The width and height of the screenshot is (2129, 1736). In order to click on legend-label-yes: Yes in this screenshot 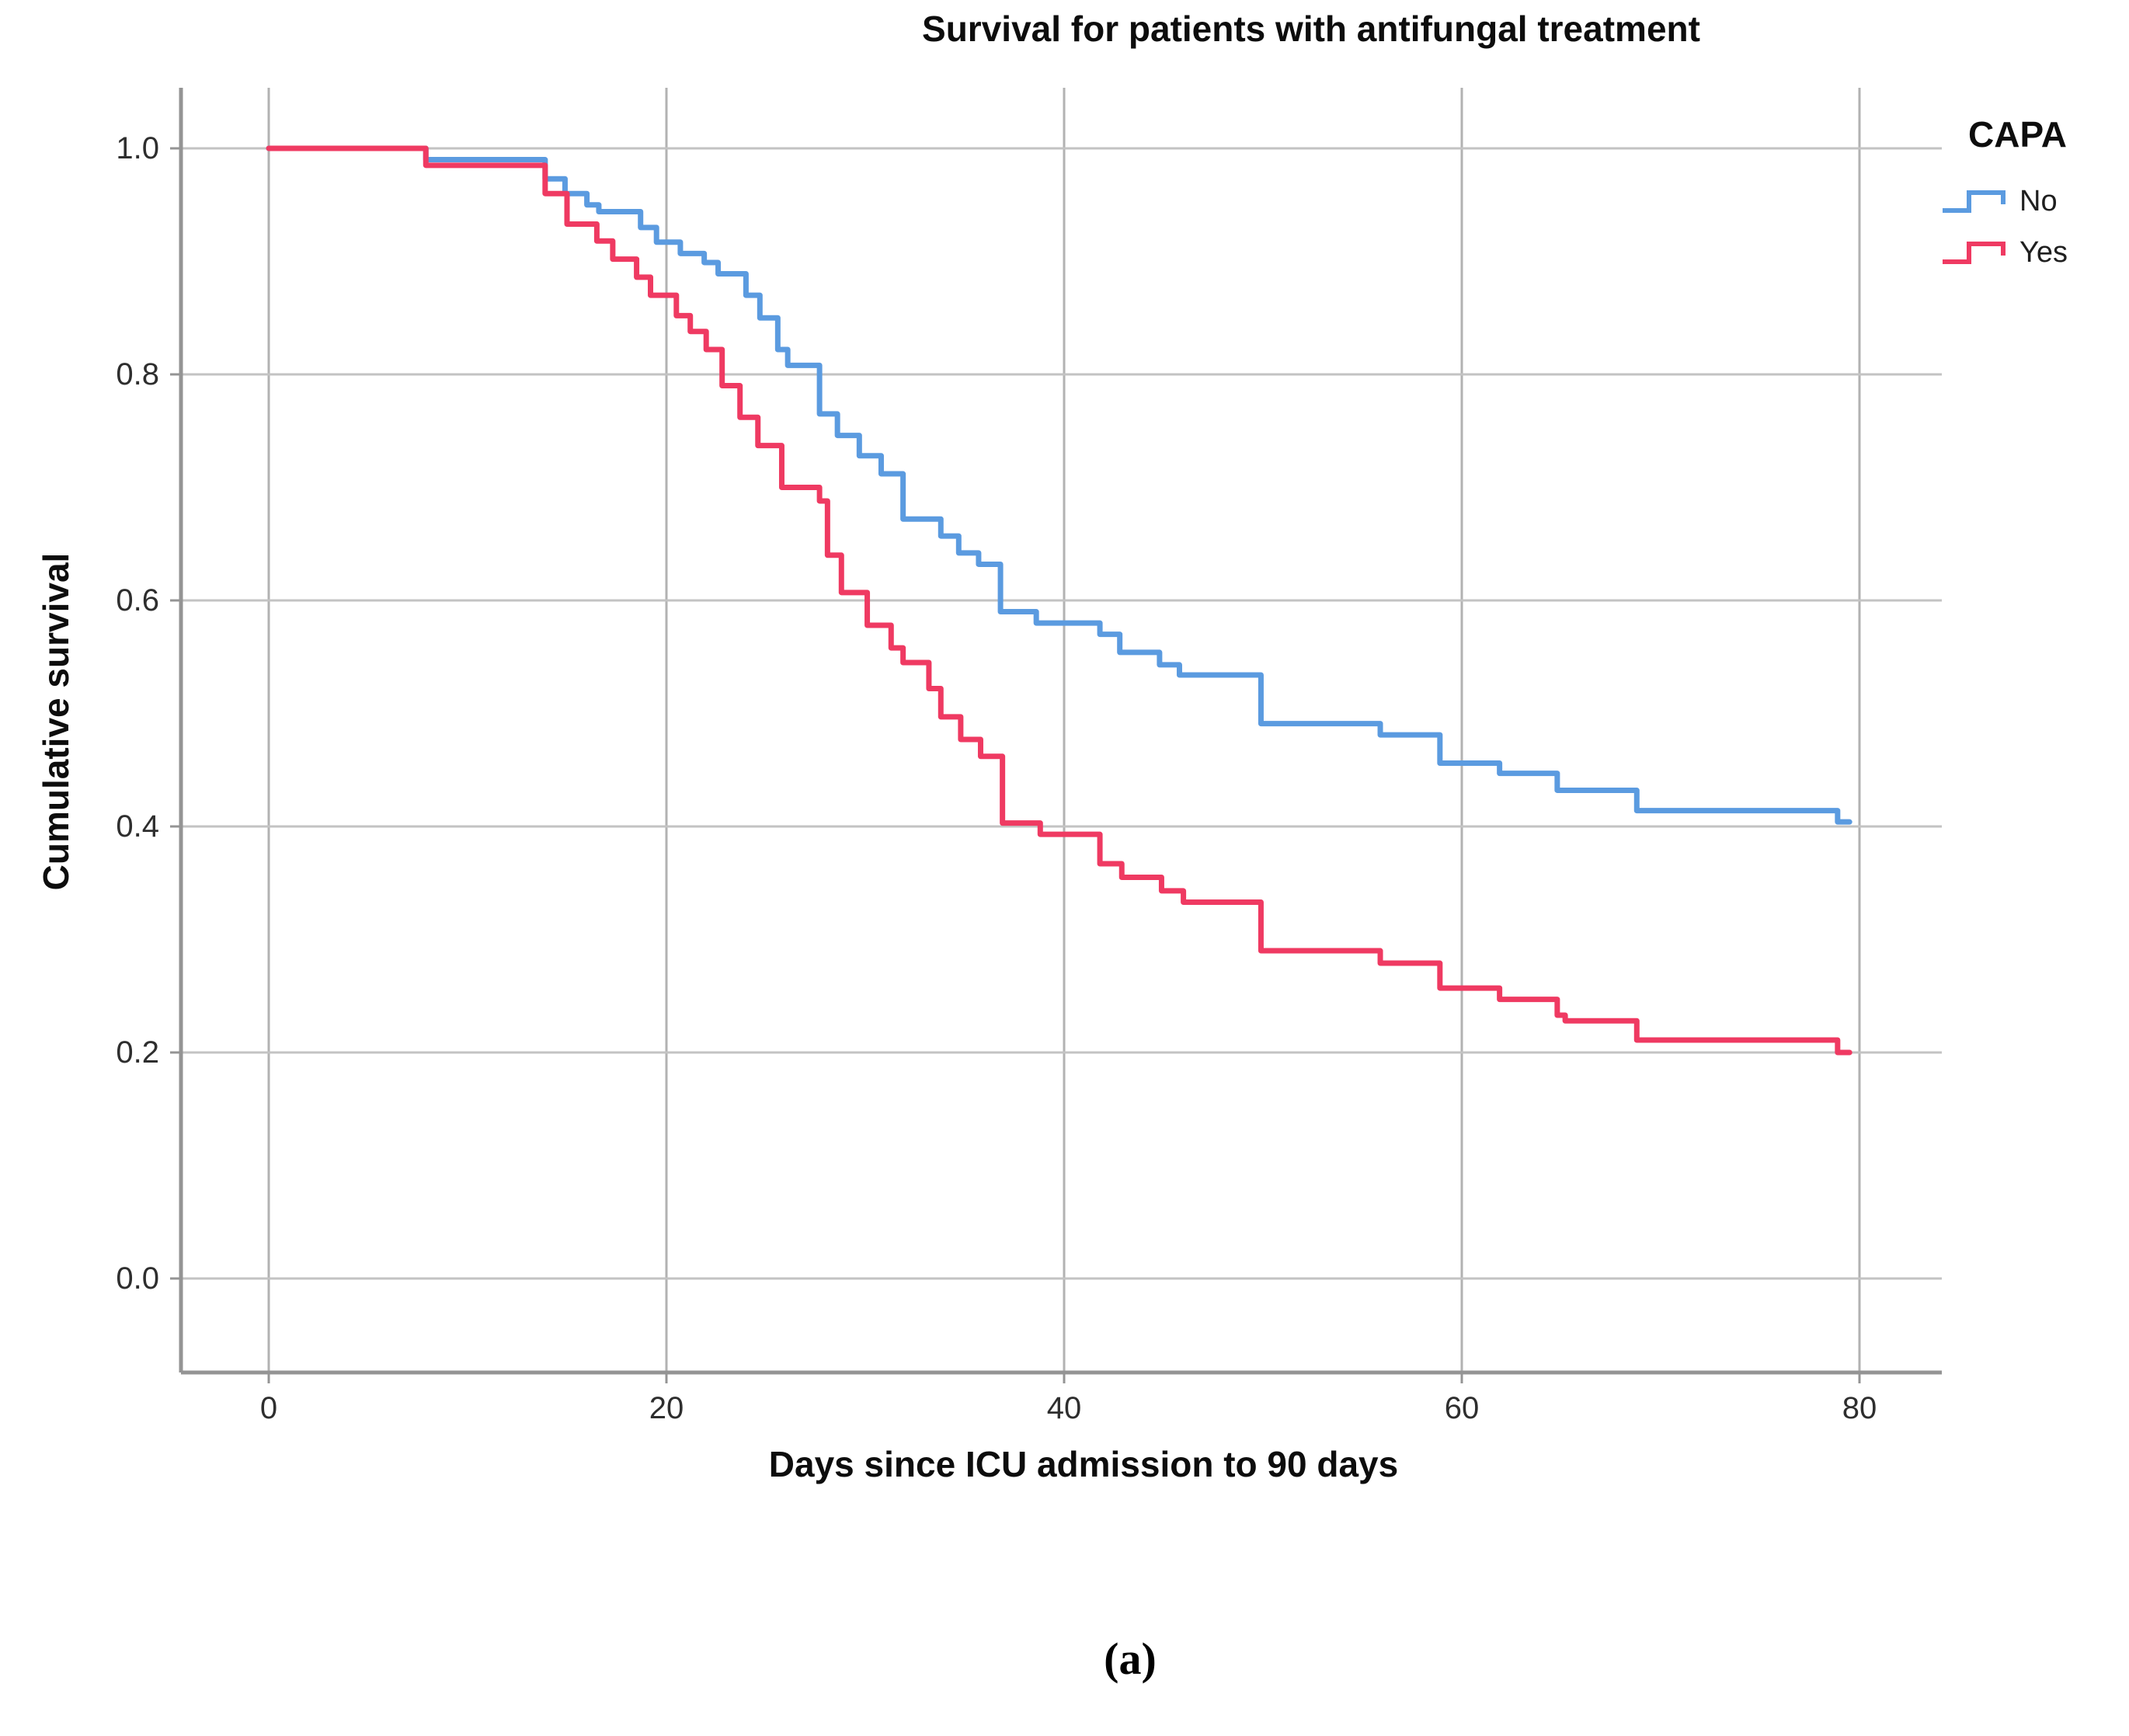, I will do `click(2044, 252)`.